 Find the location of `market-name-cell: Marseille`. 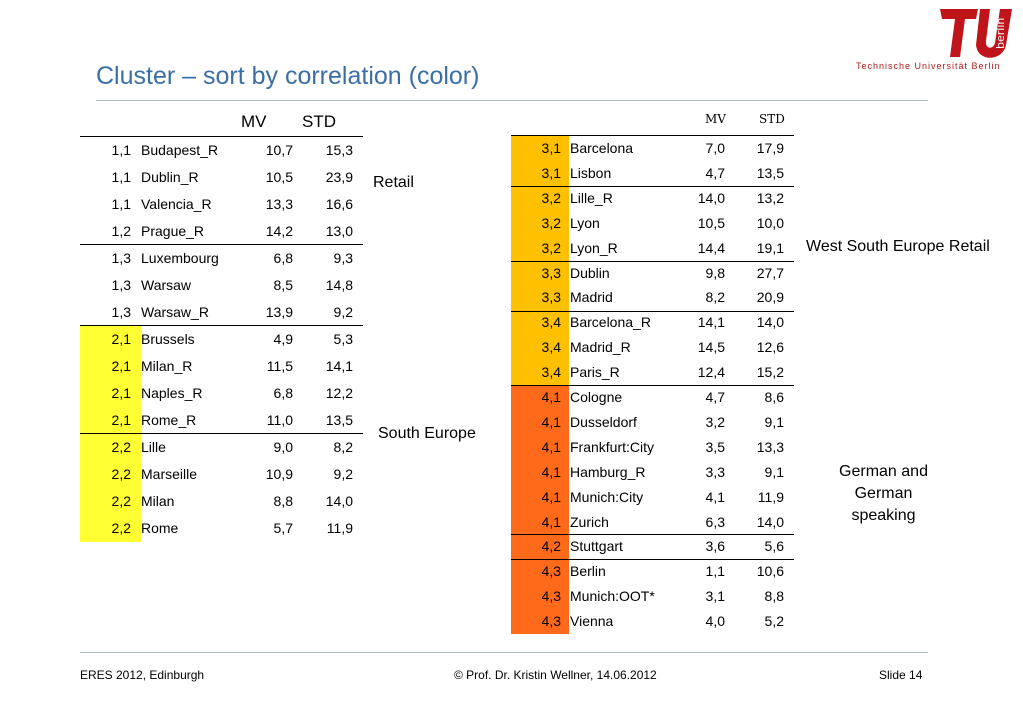

market-name-cell: Marseille is located at coordinates (169, 474).